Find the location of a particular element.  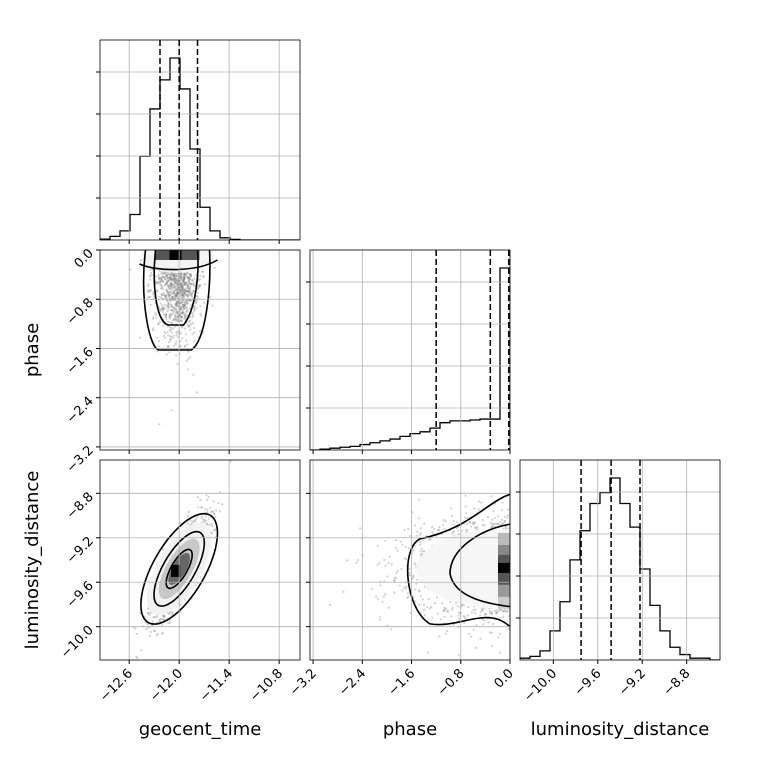

y-axis-label-phase: phase is located at coordinates (32, 350).